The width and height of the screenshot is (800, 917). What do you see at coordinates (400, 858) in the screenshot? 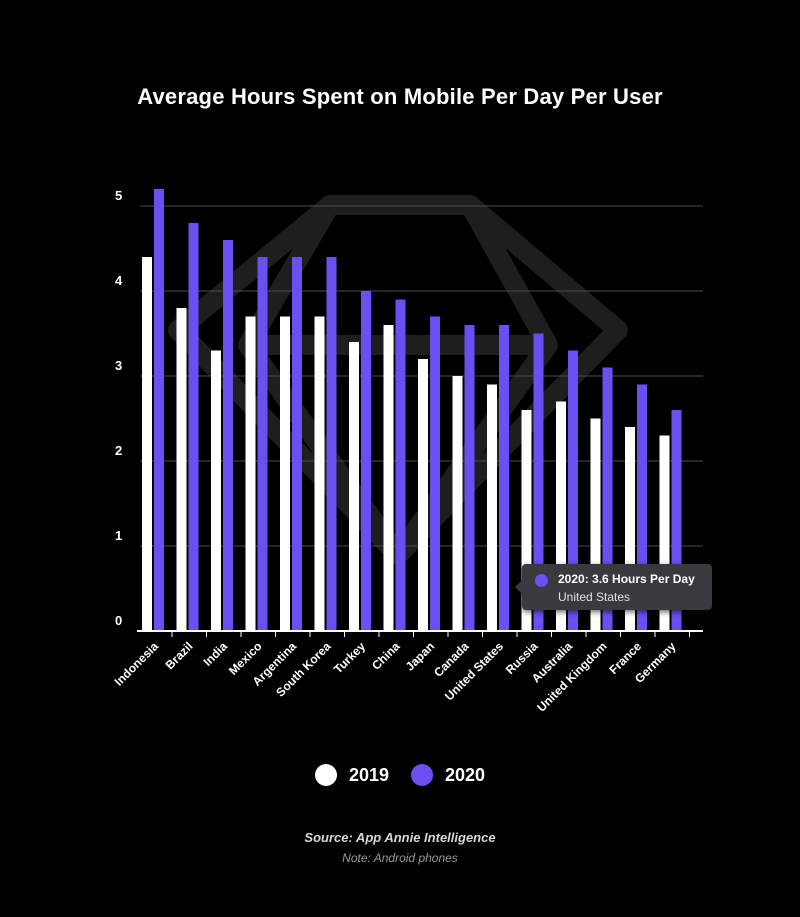
I see `footnote: Note: Android phones` at bounding box center [400, 858].